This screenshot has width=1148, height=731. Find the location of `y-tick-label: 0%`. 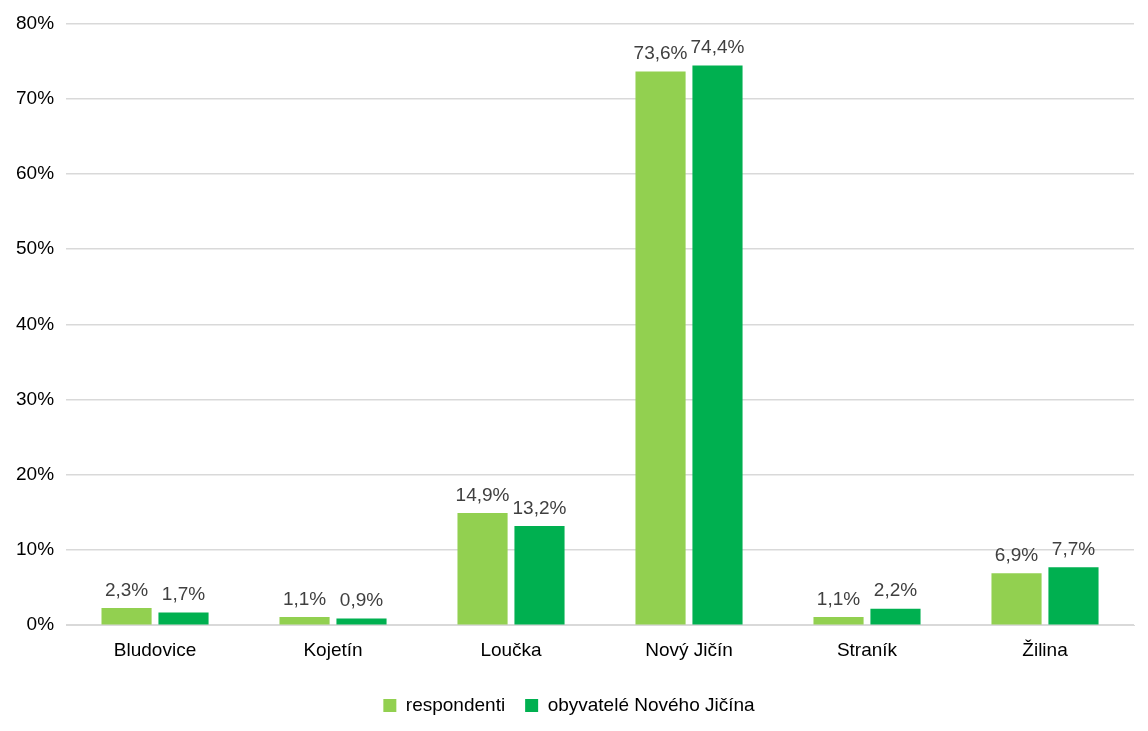

y-tick-label: 0% is located at coordinates (40, 624).